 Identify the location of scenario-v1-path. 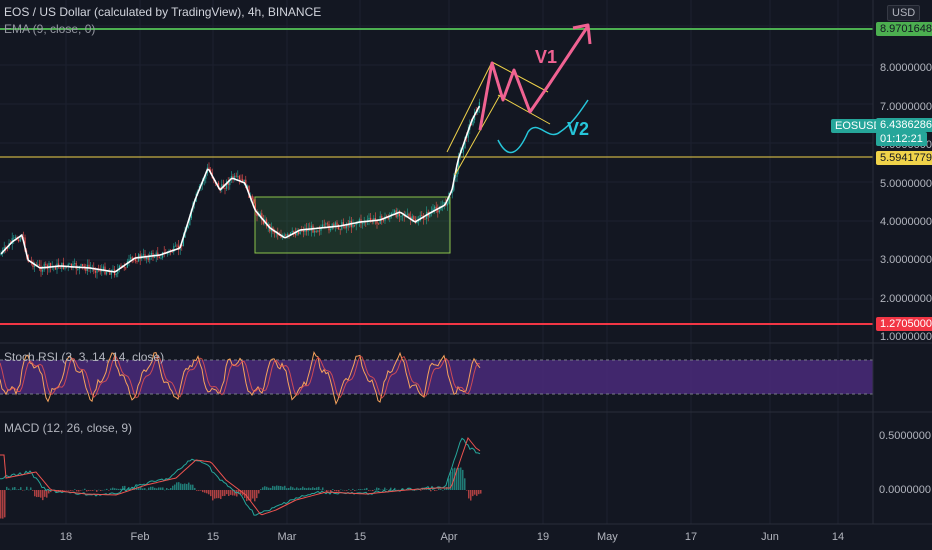
(534, 78).